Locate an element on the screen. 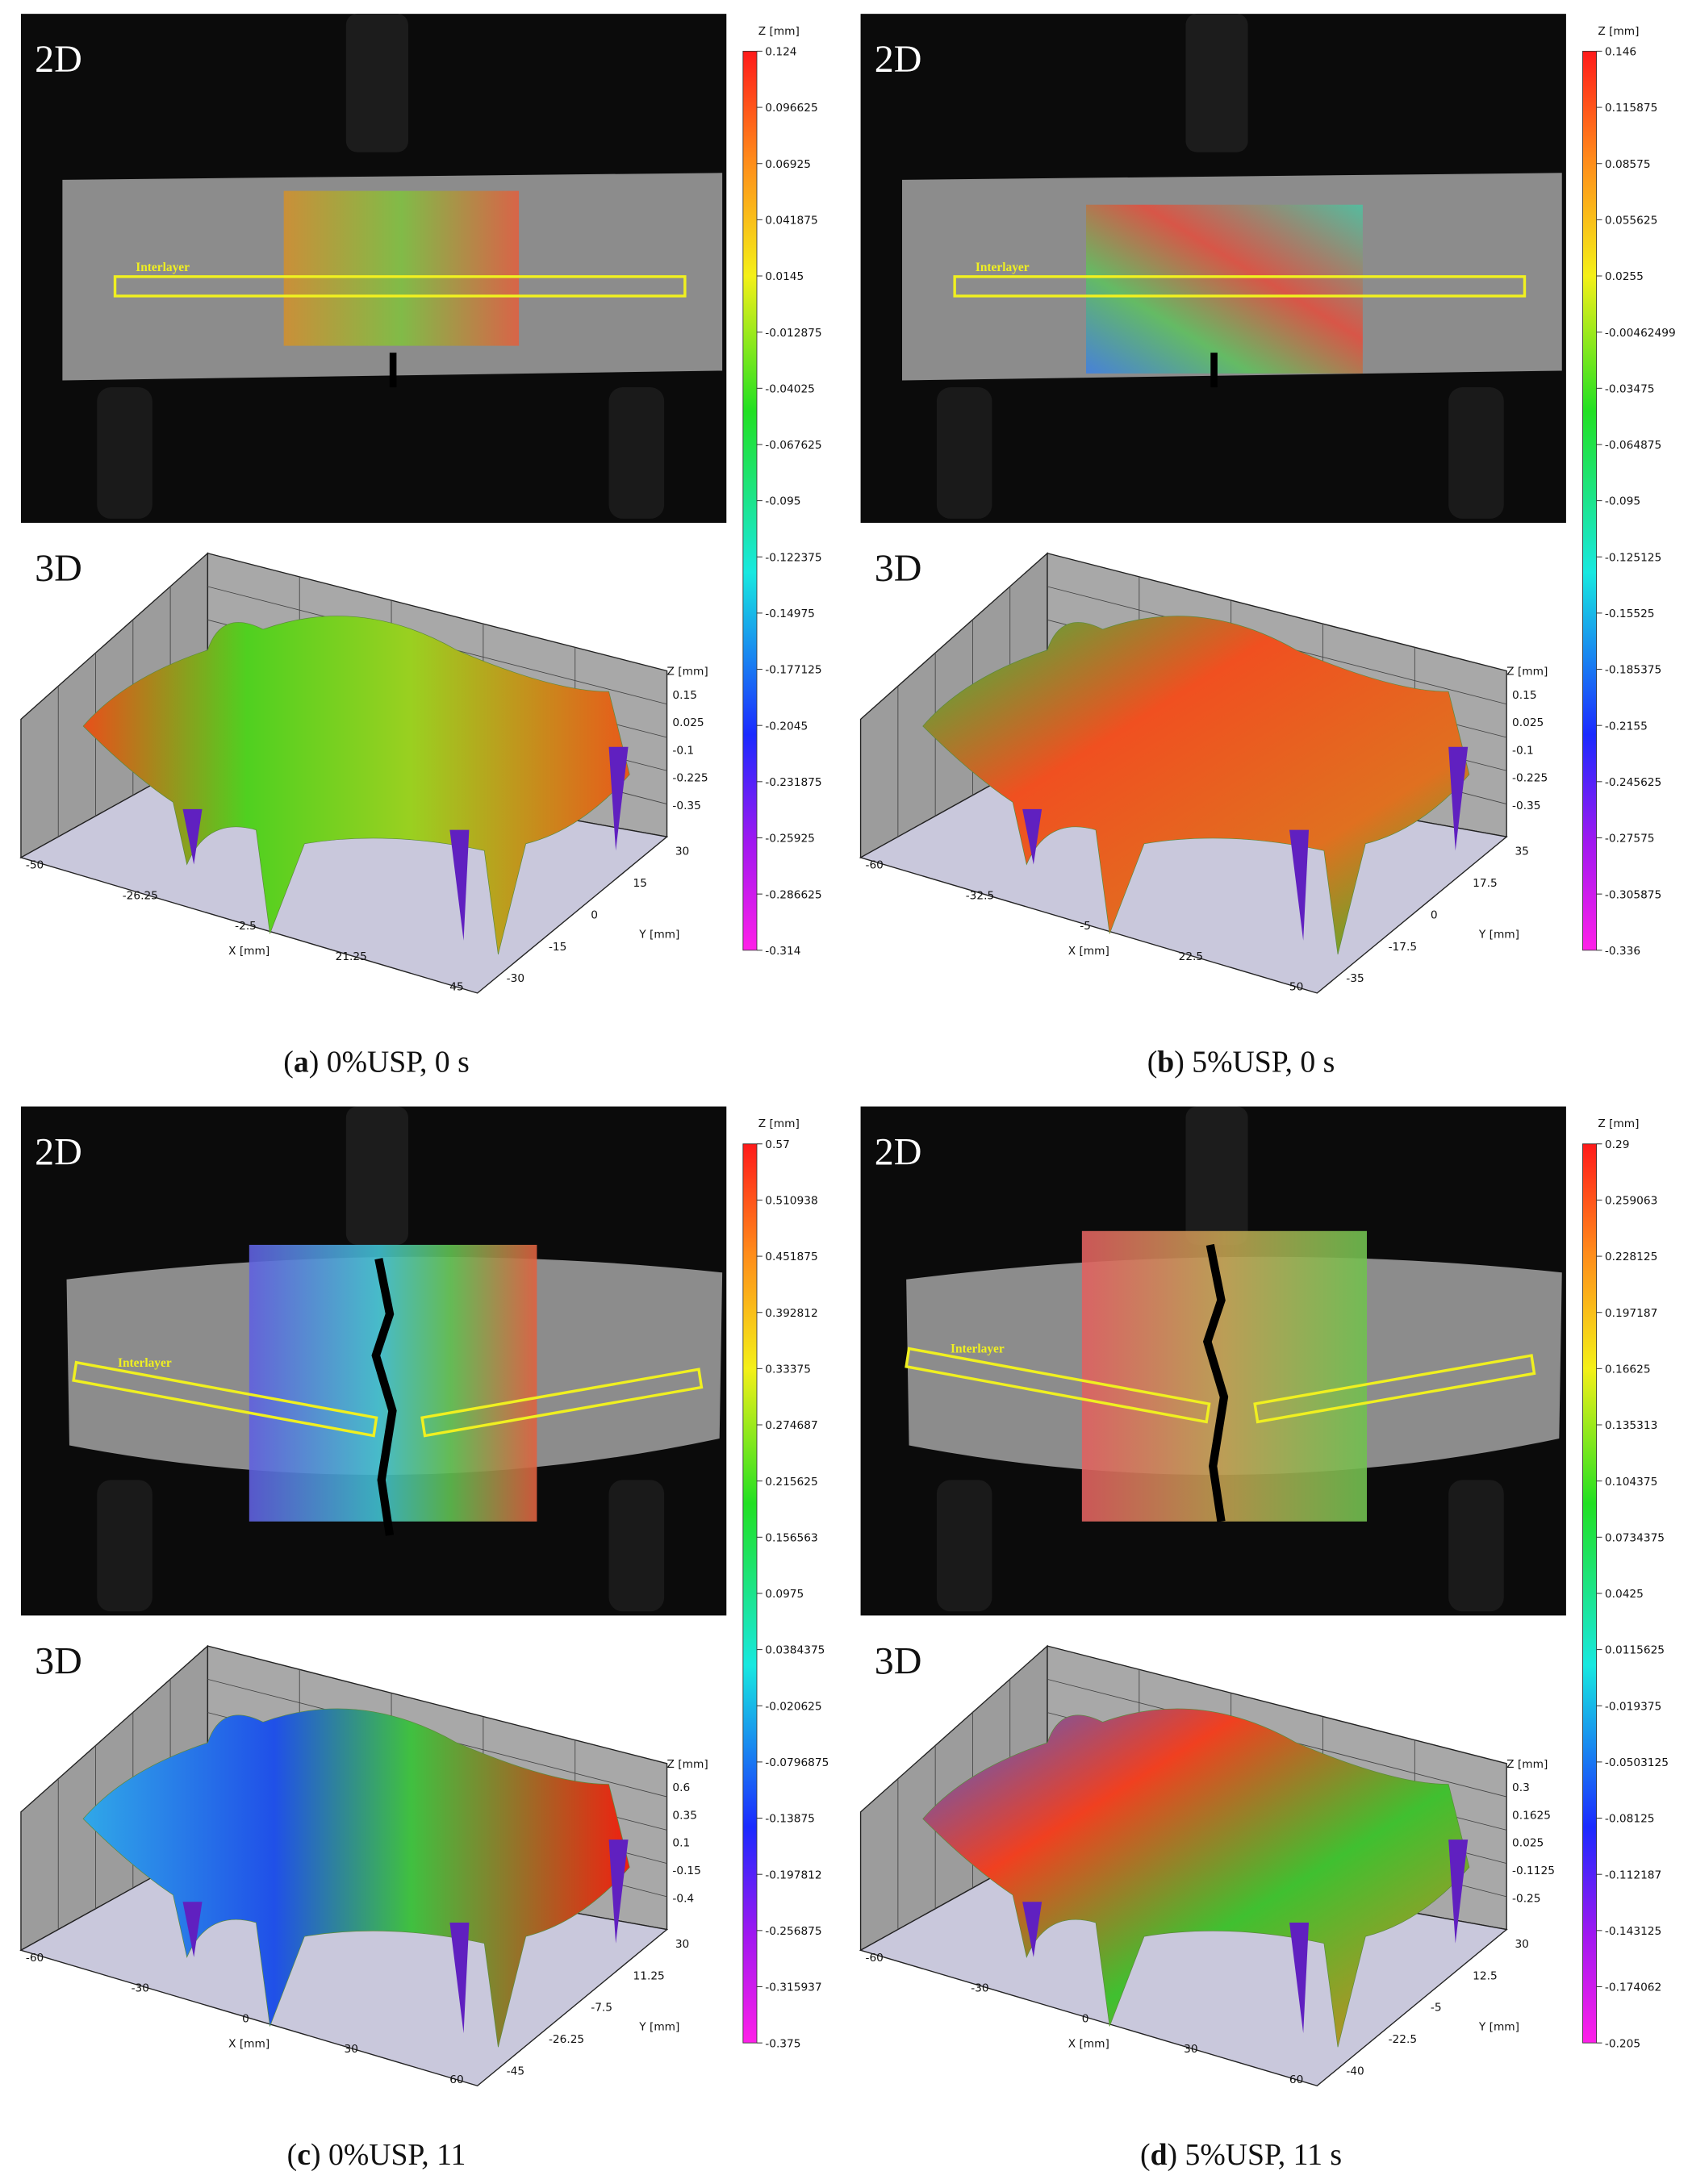 This screenshot has width=1688, height=2184. z-tick-label: -0.225 is located at coordinates (1530, 779).